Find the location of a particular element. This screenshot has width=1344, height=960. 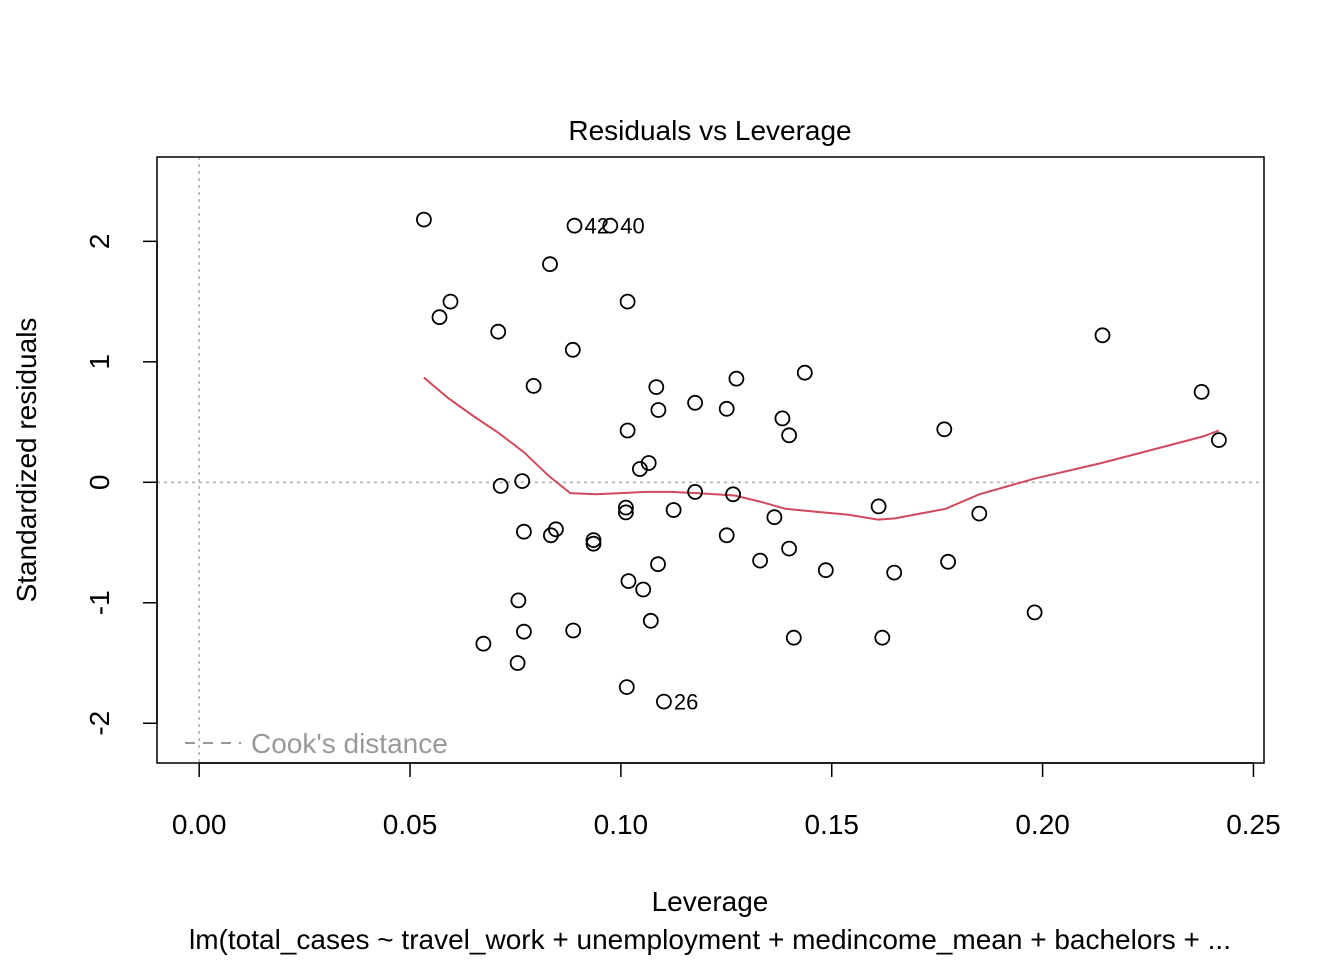

y-tick-label: 2 is located at coordinates (99, 242).